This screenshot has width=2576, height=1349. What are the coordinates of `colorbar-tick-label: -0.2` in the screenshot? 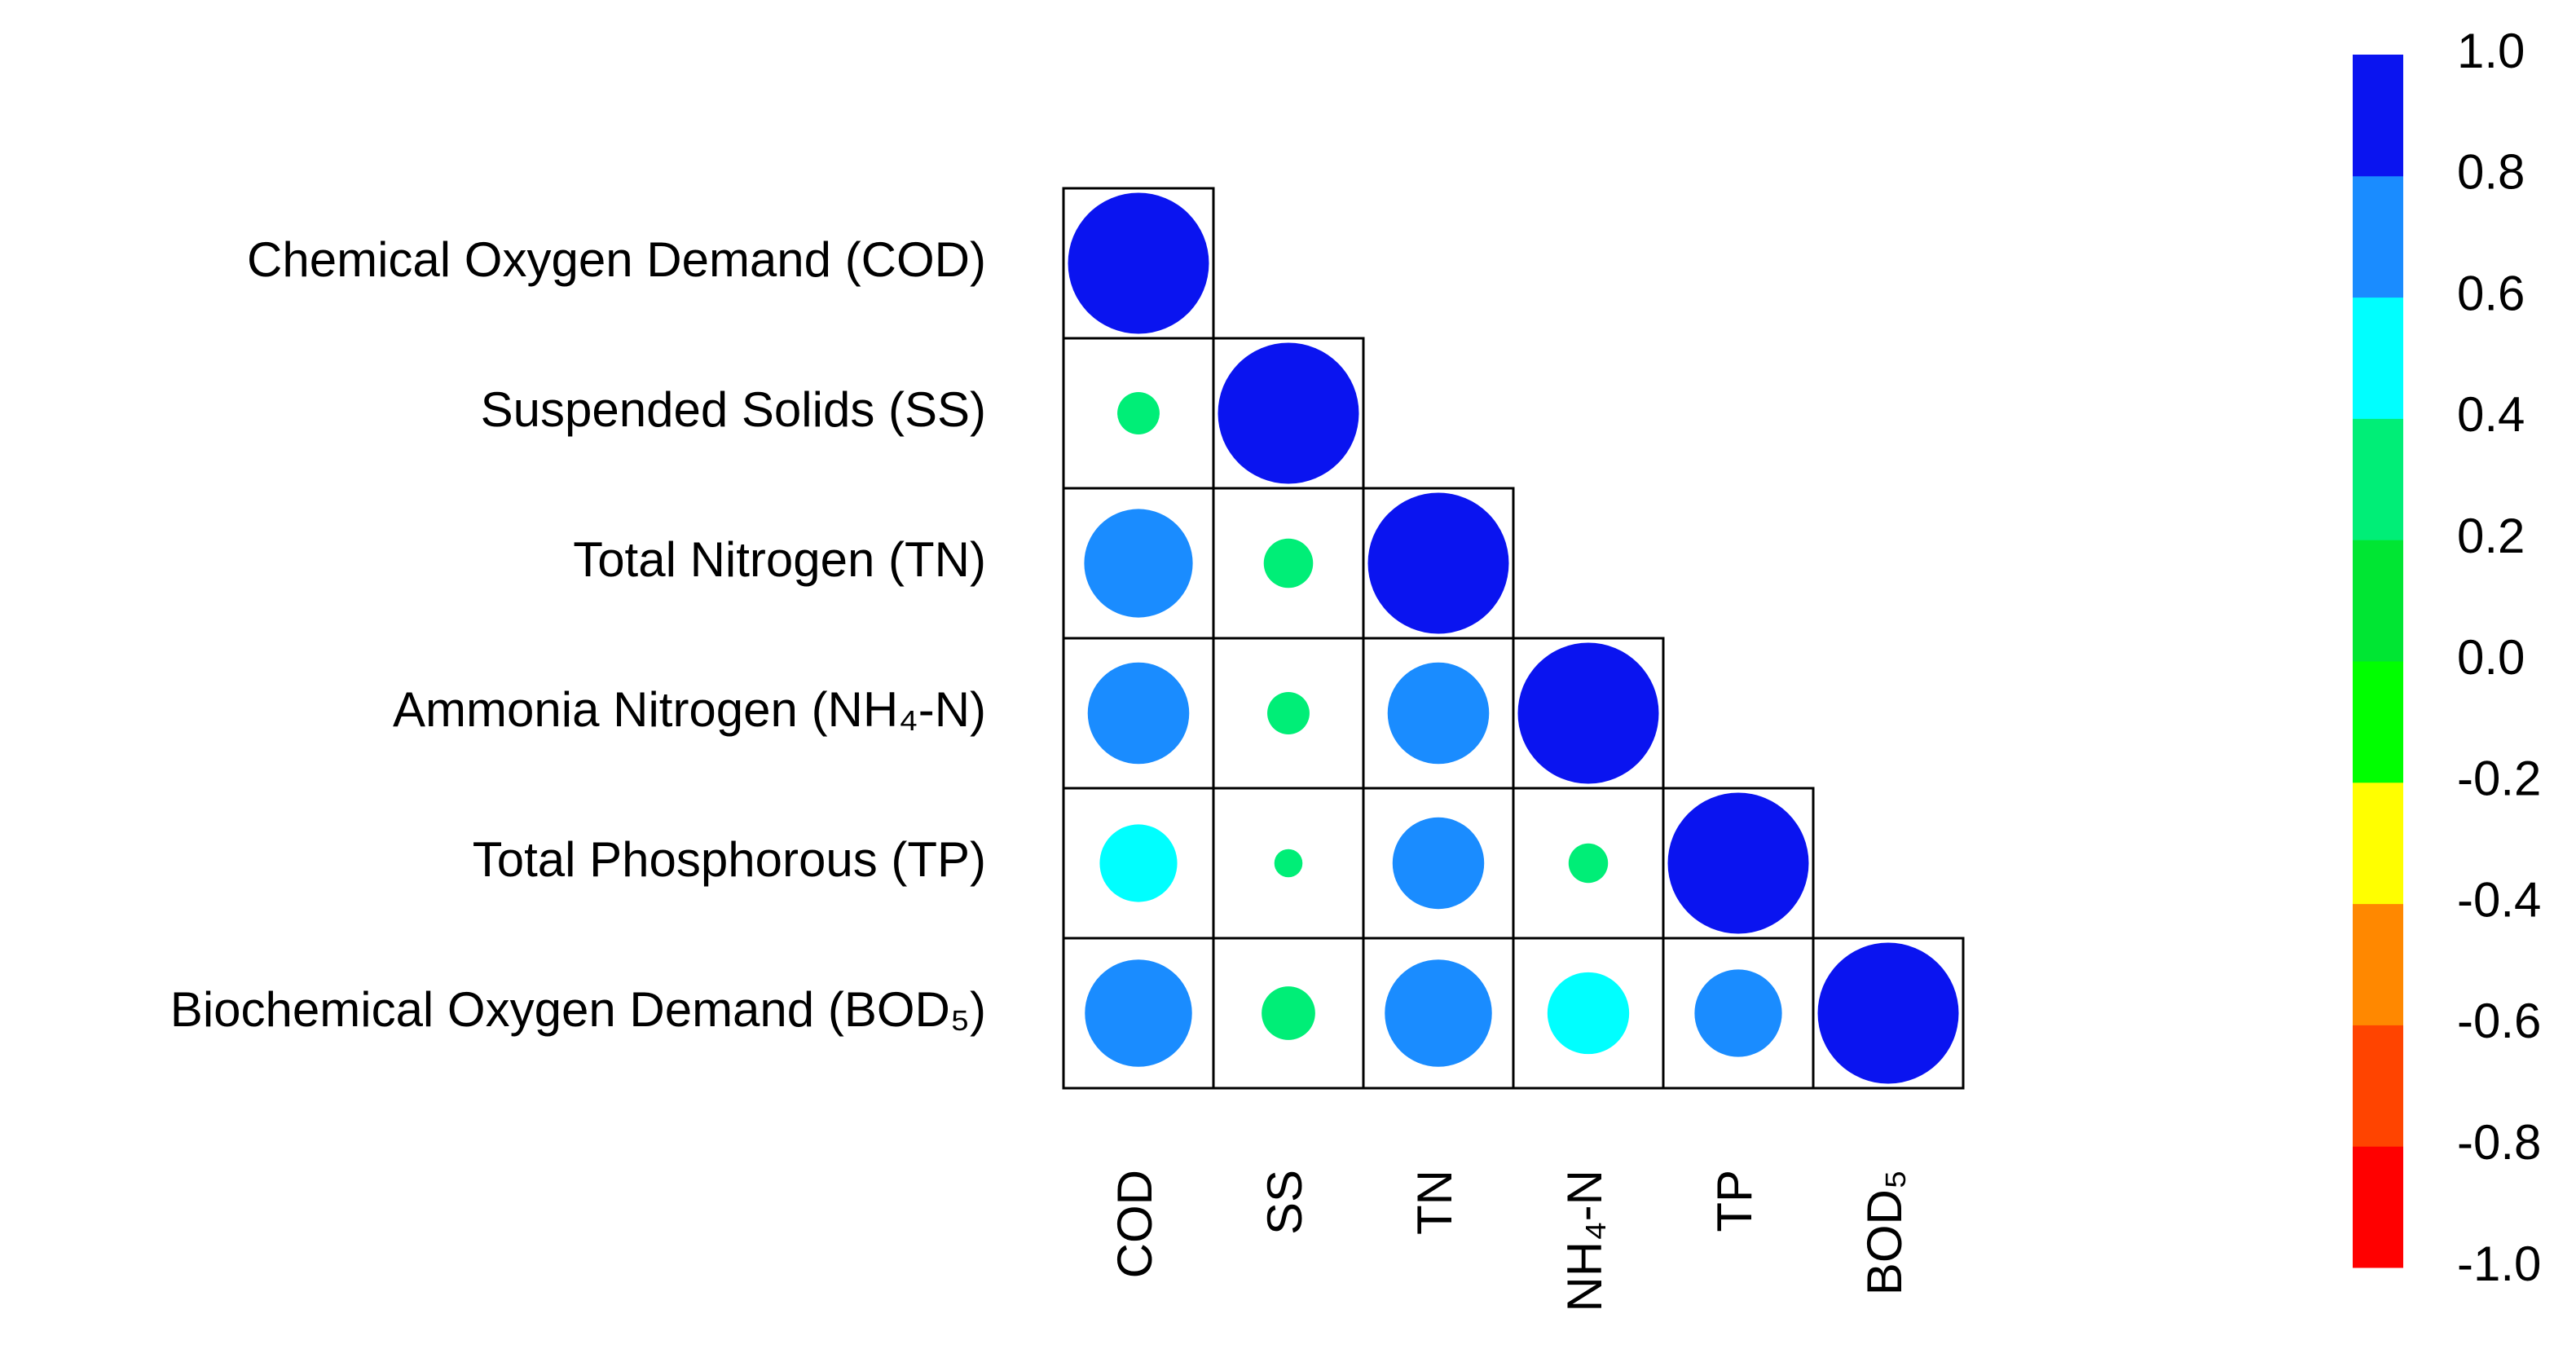 It's located at (2499, 779).